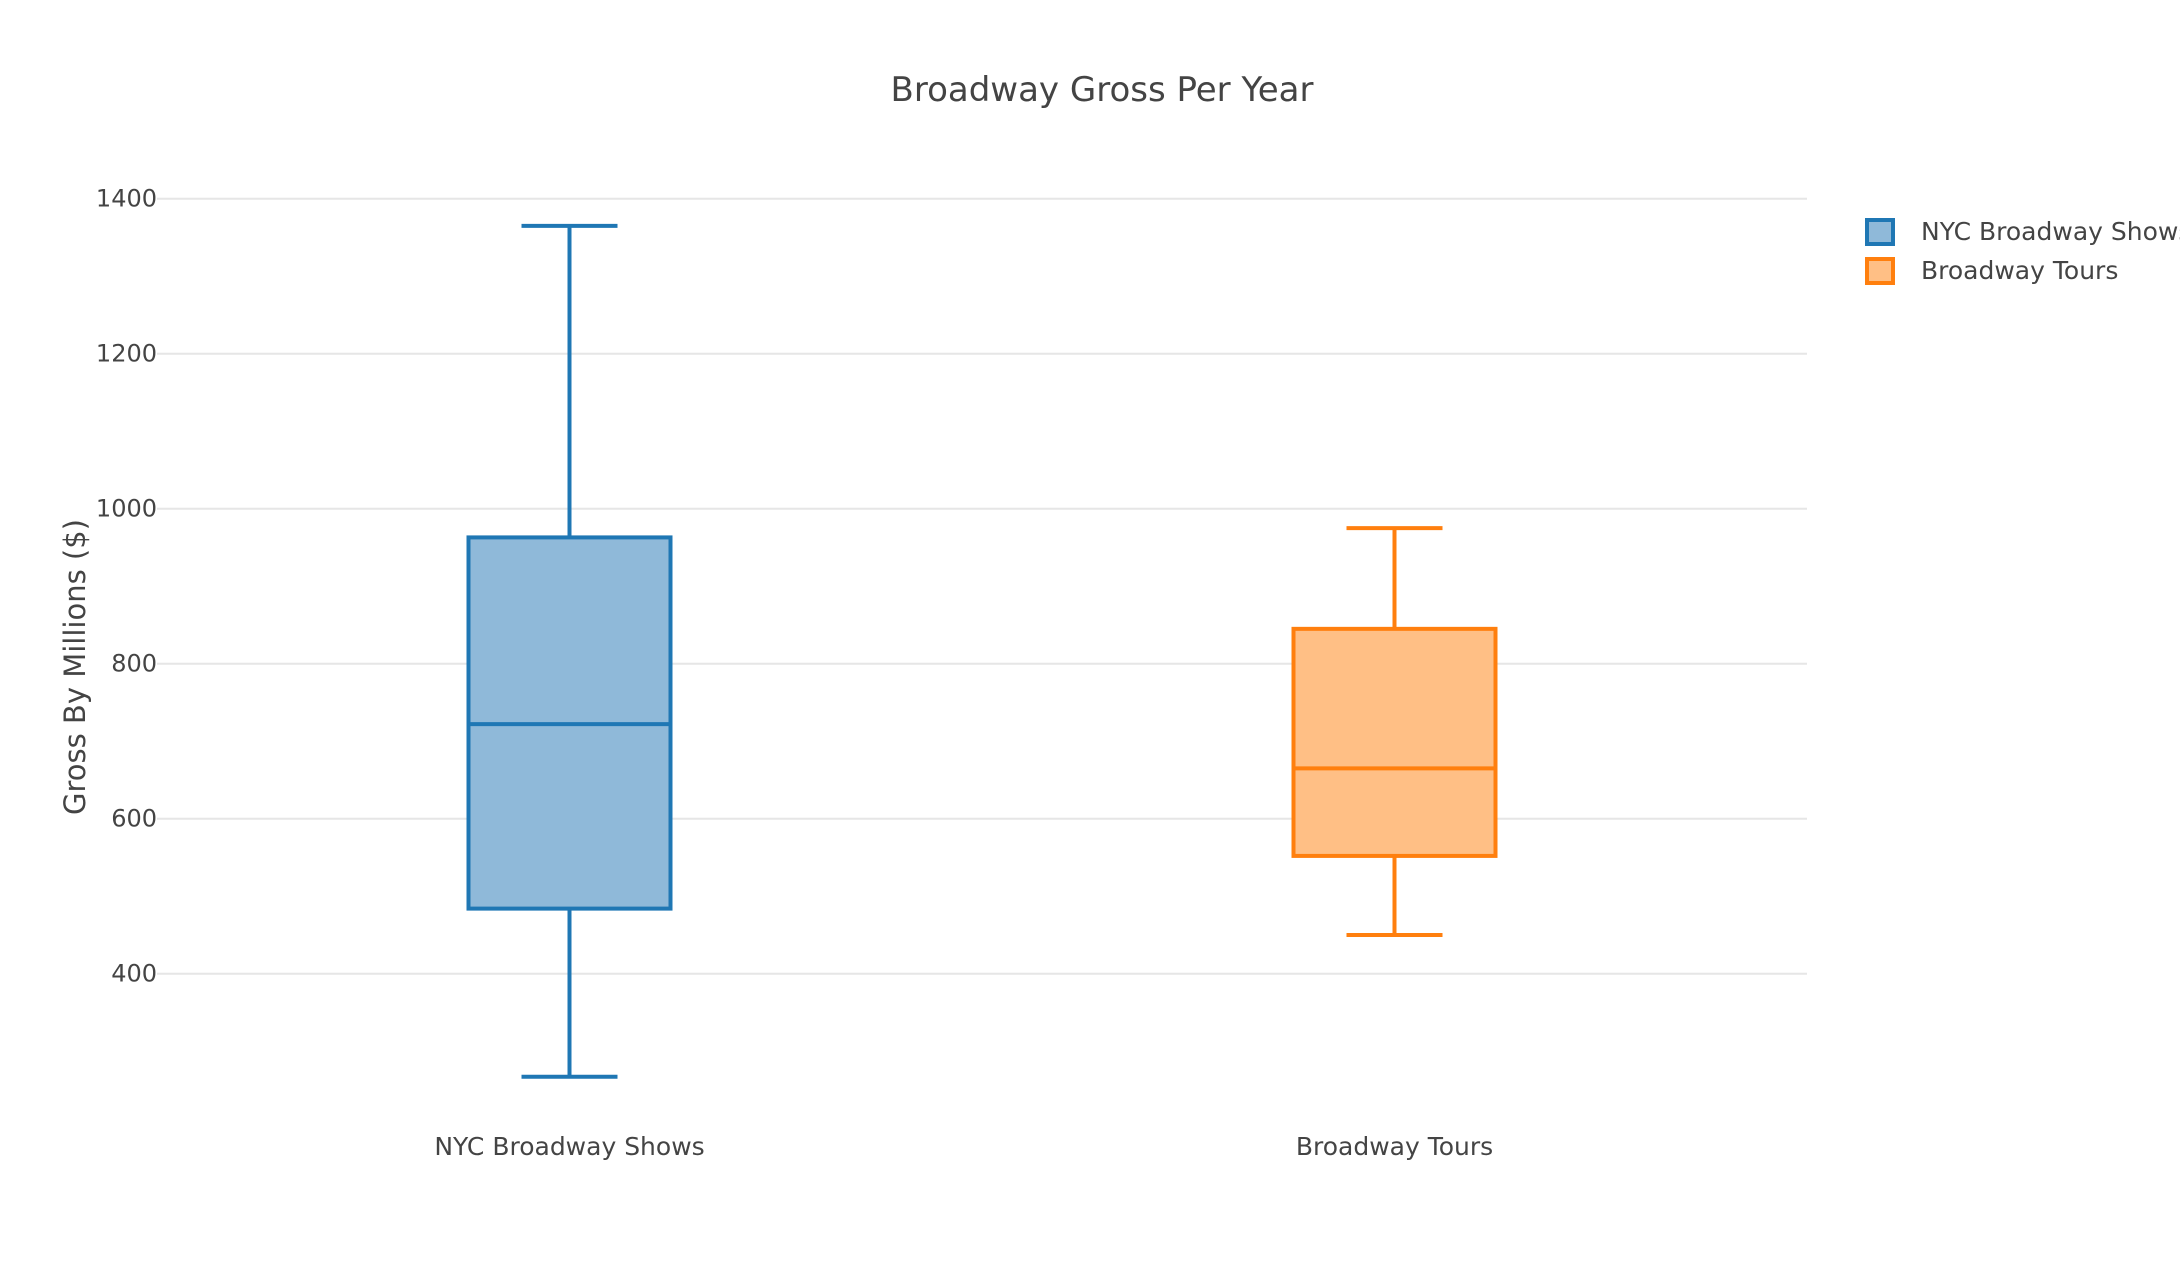  I want to click on y-tick-label: 1200, so click(126, 354).